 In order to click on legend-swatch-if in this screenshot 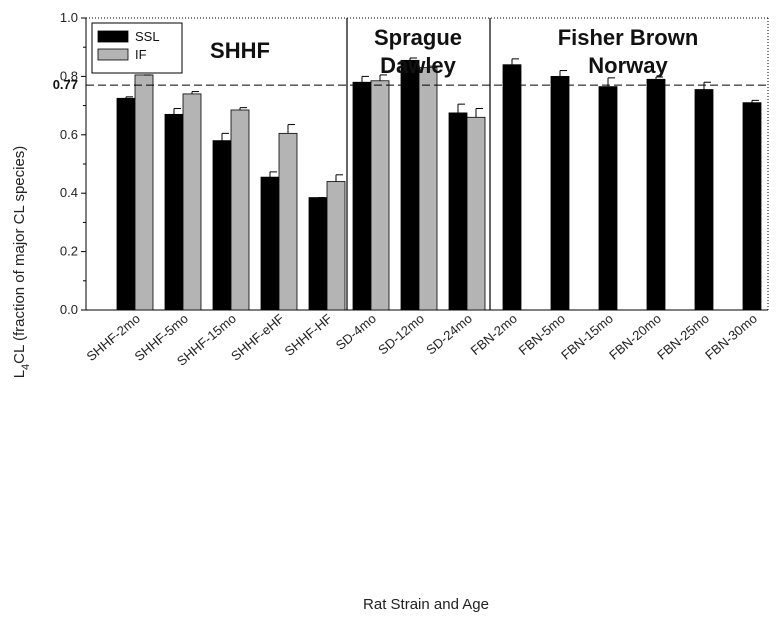, I will do `click(113, 54)`.